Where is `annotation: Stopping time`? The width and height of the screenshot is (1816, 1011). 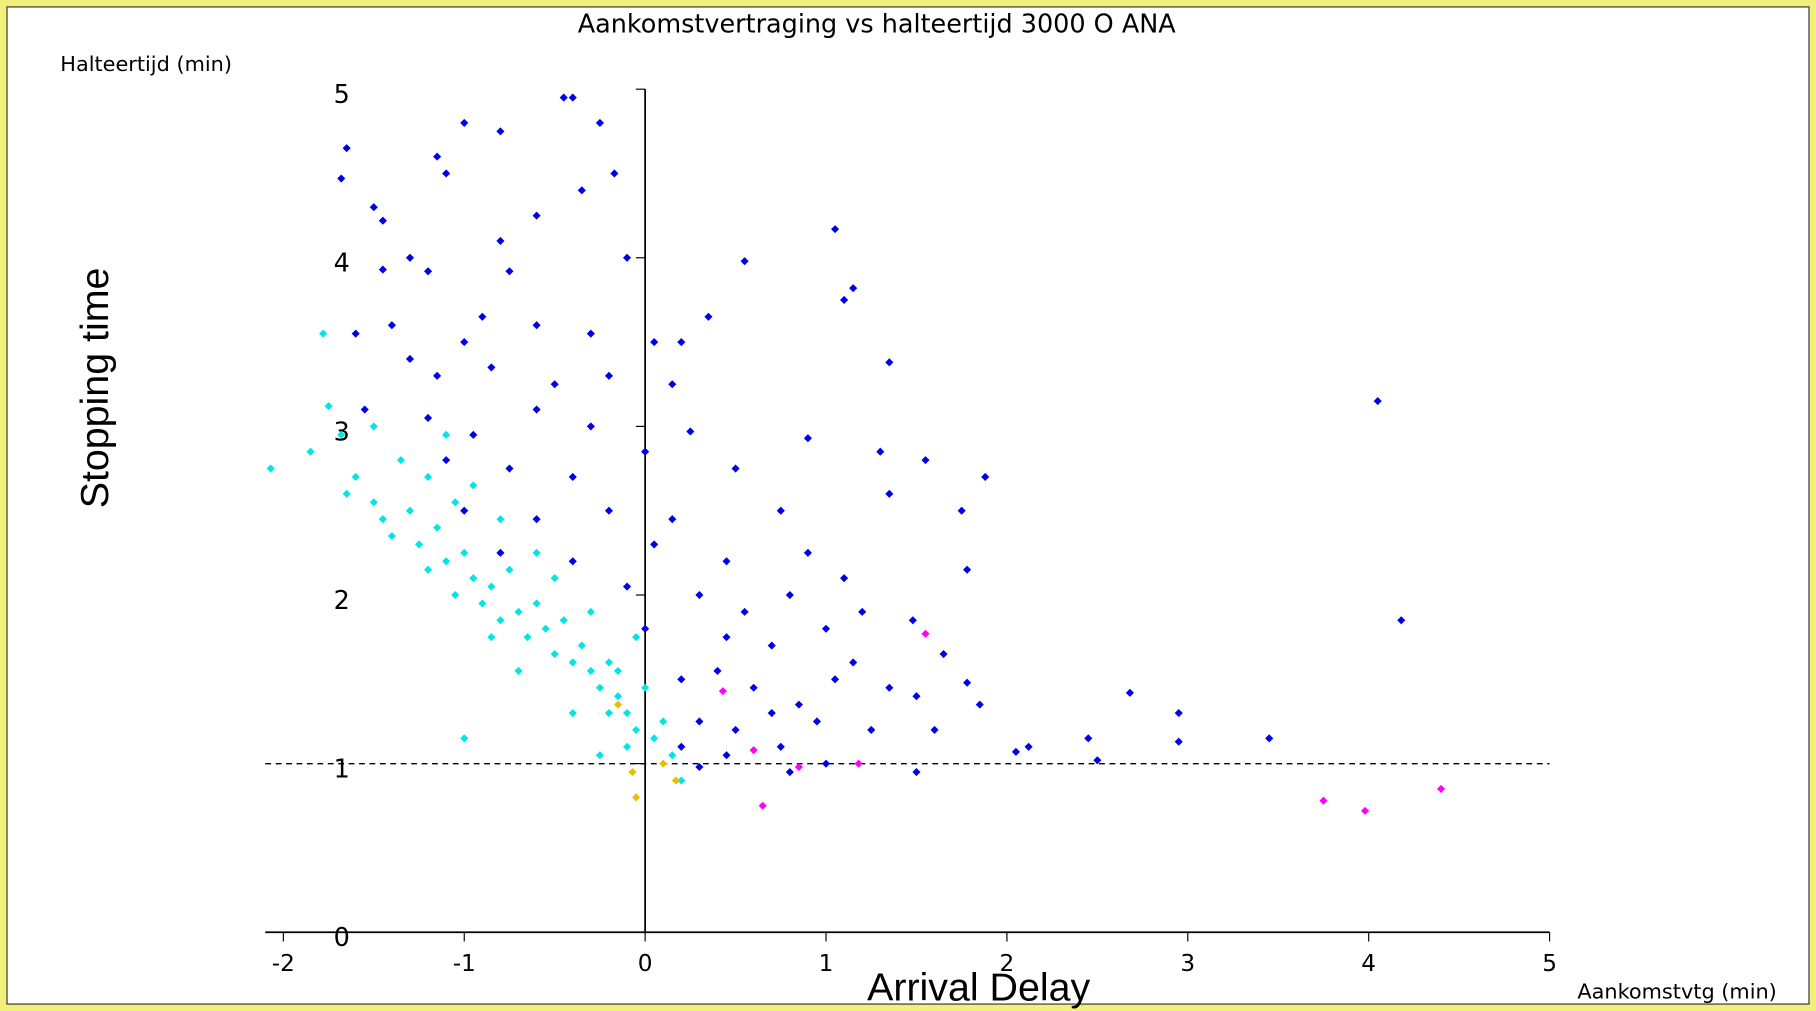
annotation: Stopping time is located at coordinates (95, 388).